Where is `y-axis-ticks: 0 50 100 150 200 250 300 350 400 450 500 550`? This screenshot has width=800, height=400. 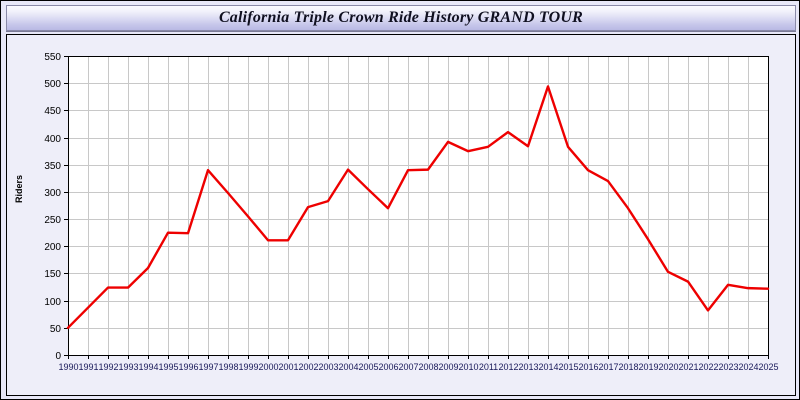 y-axis-ticks: 0 50 100 150 200 250 300 350 400 450 500 550 is located at coordinates (56, 207).